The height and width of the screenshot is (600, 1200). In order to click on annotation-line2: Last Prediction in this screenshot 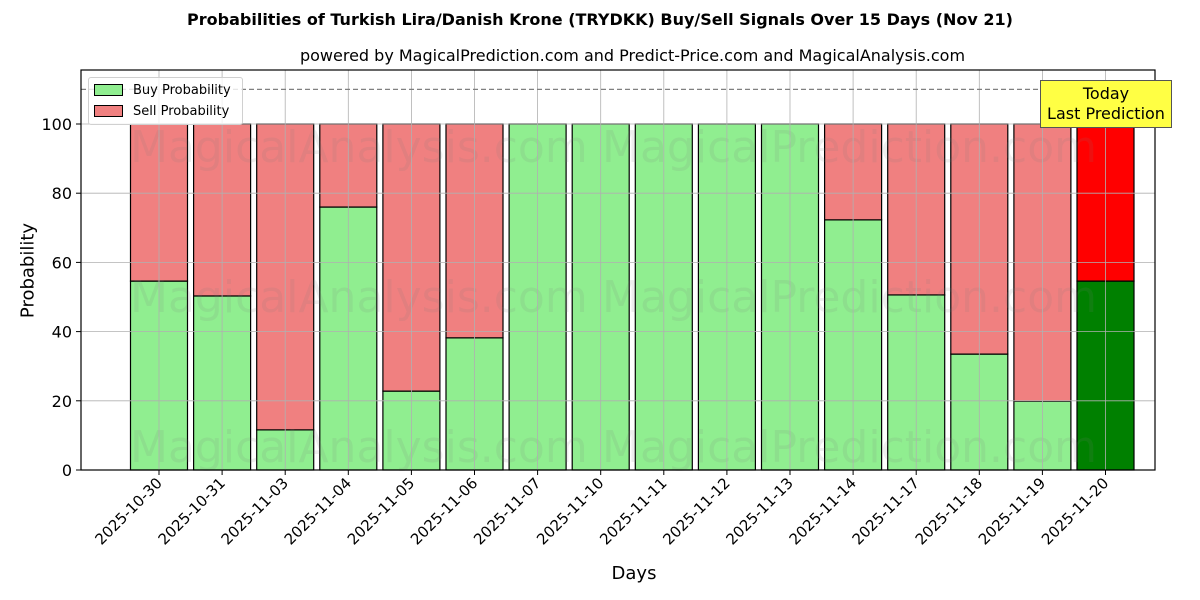, I will do `click(1106, 113)`.